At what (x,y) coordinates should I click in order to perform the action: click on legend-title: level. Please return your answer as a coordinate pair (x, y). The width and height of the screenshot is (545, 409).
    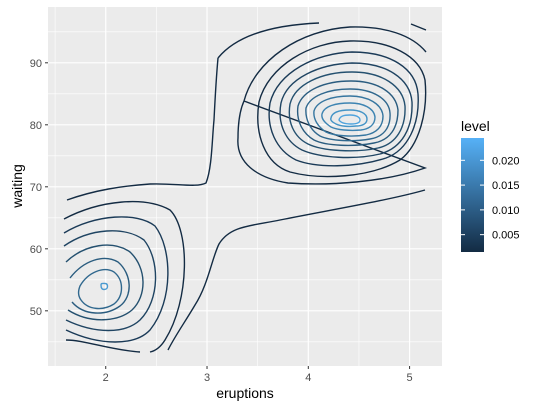
    Looking at the image, I should click on (475, 126).